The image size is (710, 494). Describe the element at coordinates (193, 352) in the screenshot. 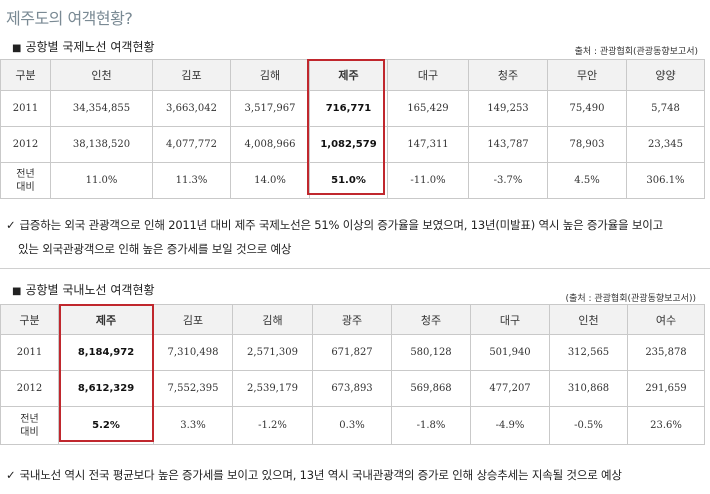

I see `table-cell: 7,310,498` at that location.